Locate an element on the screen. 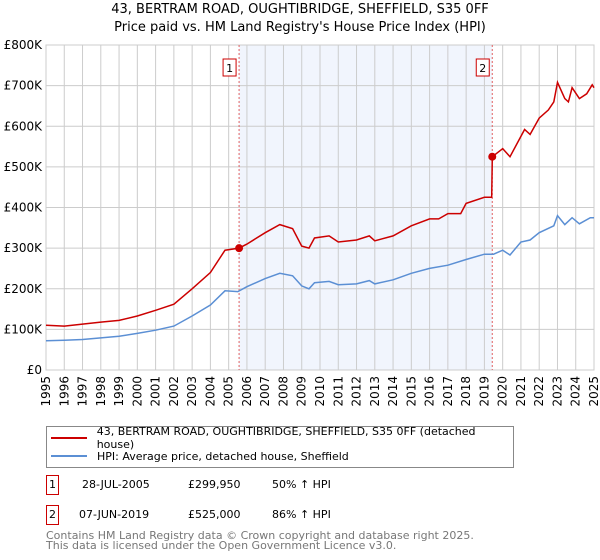  y-tick-label: £700K is located at coordinates (24, 86).